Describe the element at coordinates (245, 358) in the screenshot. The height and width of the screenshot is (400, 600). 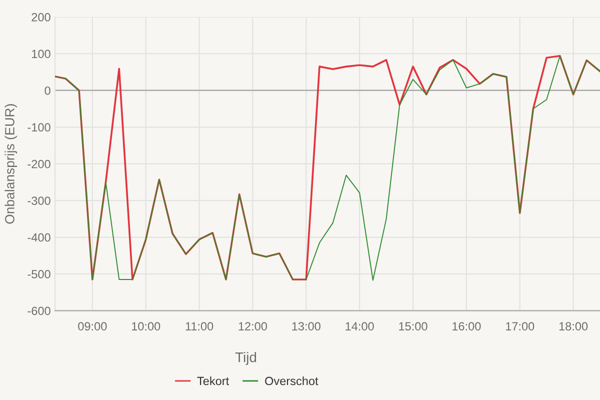
I see `x-axis-title: Tijd` at that location.